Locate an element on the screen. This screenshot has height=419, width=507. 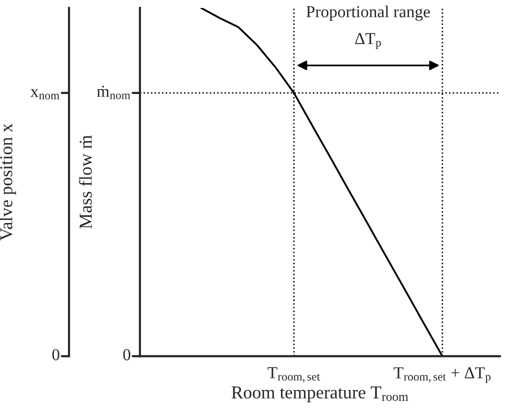
annotation: ΔT$_{p}$ is located at coordinates (368, 41).